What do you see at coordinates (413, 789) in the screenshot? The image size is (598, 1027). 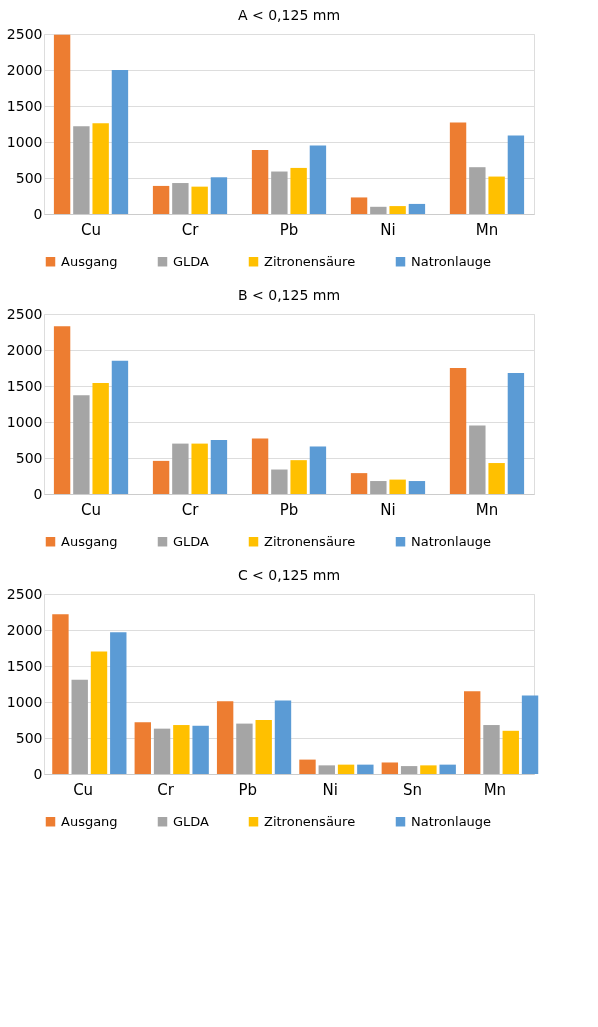 I see `x-tick-label: Sn` at bounding box center [413, 789].